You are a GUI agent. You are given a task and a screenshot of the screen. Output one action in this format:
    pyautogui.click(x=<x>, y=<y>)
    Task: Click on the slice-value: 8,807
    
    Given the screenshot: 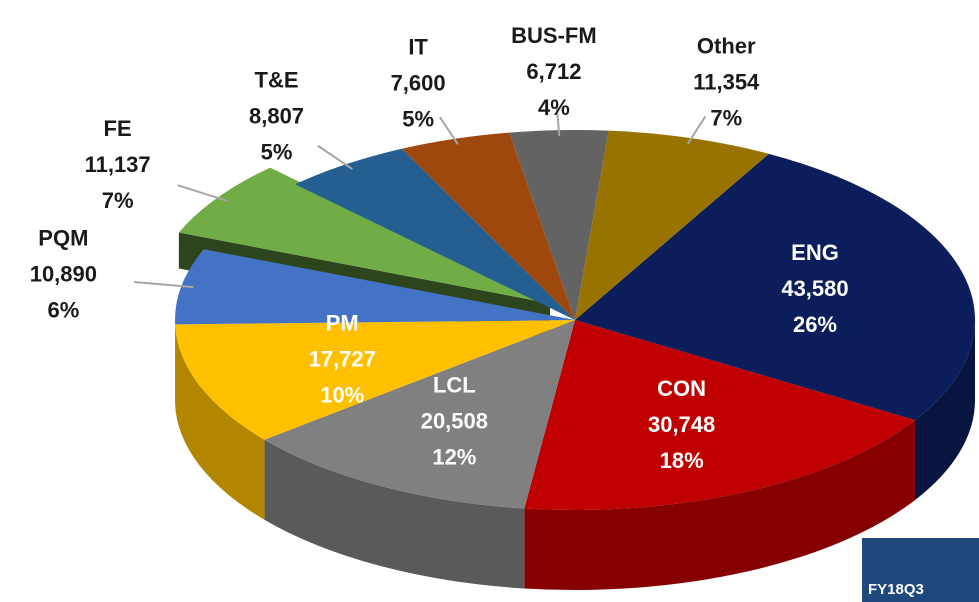 What is the action you would take?
    pyautogui.click(x=276, y=116)
    